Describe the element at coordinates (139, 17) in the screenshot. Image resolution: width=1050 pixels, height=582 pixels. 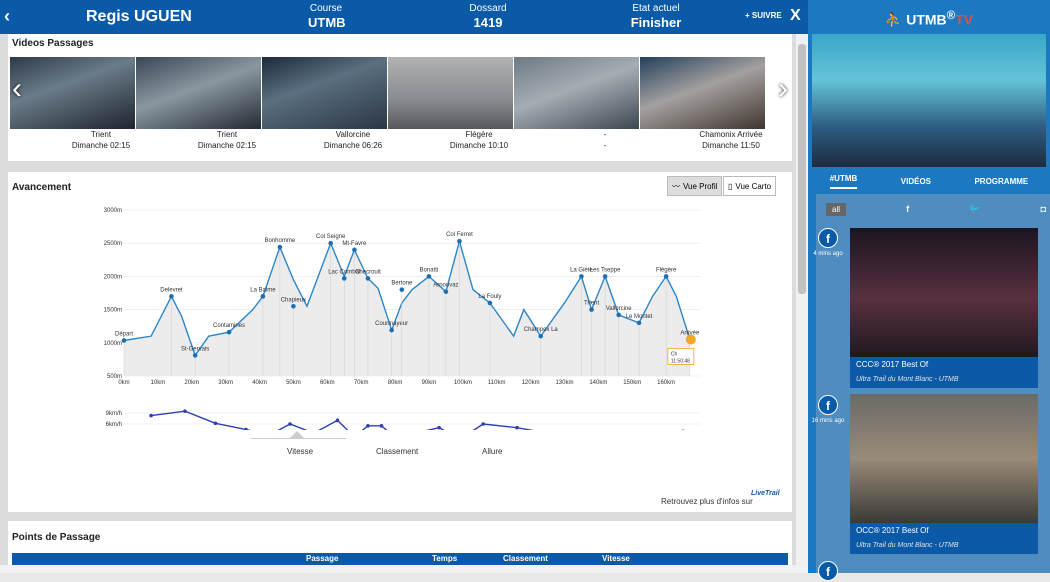
I see `runner-name: Regis UGUEN` at that location.